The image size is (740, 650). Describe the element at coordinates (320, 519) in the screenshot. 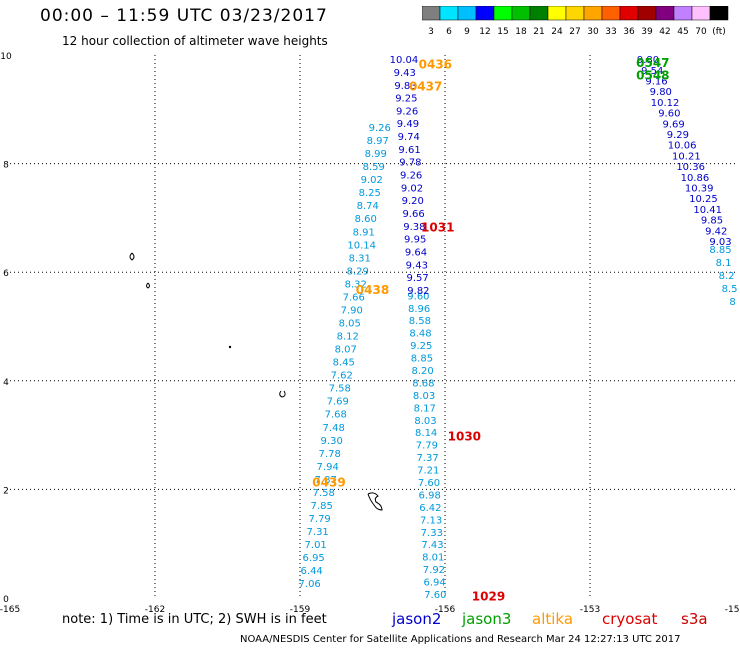

I see `swh-value-label: 7.79` at that location.